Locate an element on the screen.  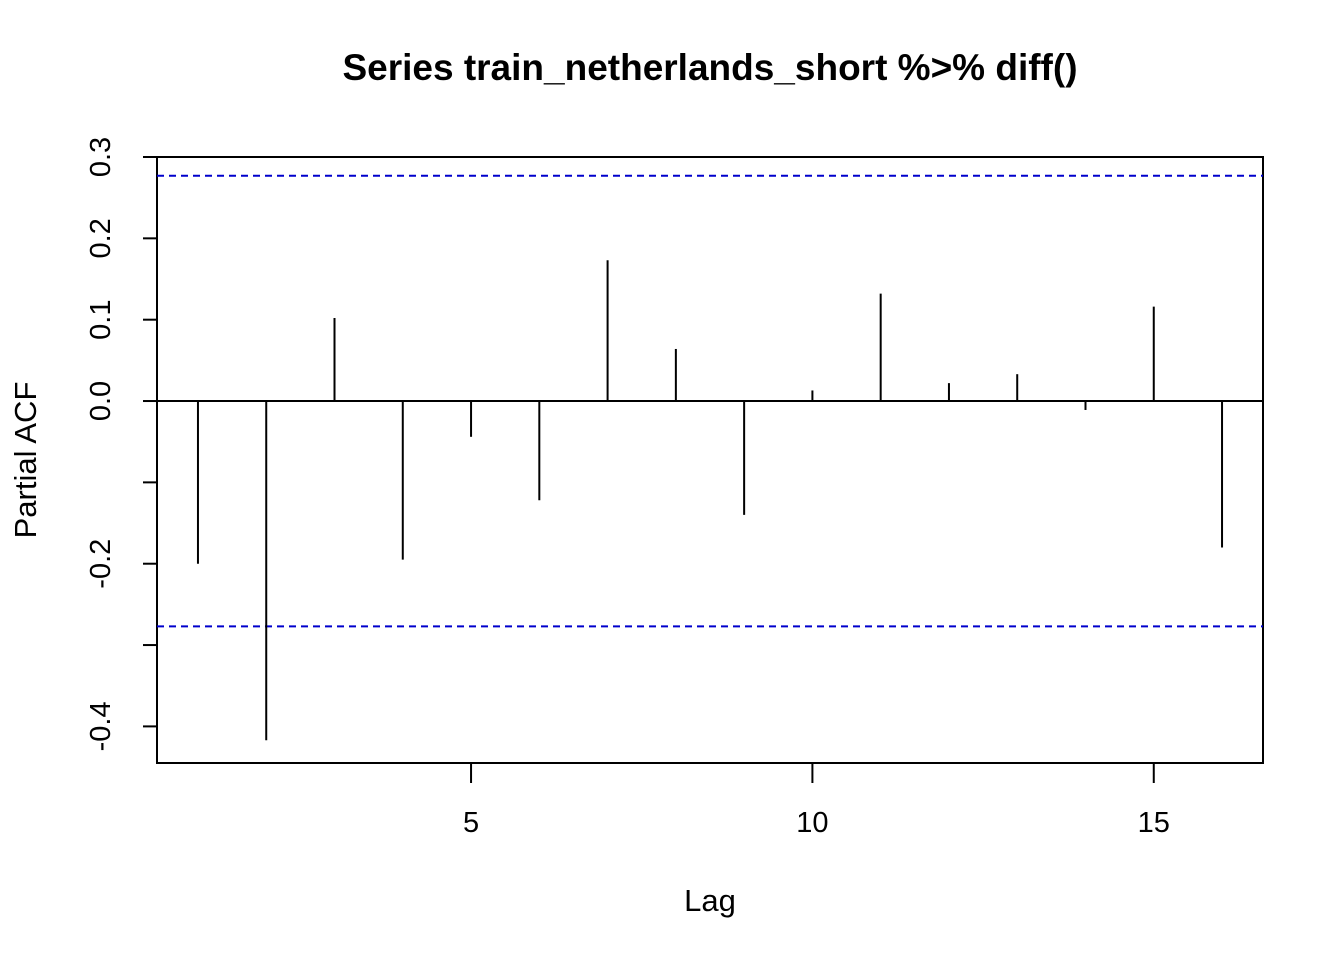
x-tick-label: 5 is located at coordinates (471, 823).